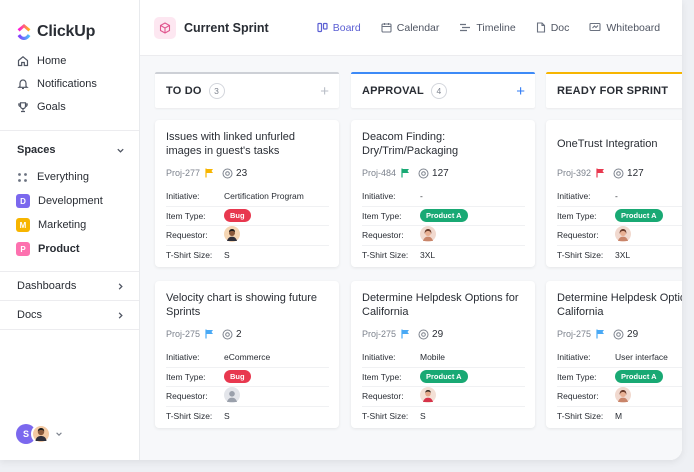  Describe the element at coordinates (264, 195) in the screenshot. I see `initiative-value: Certification Program` at that location.